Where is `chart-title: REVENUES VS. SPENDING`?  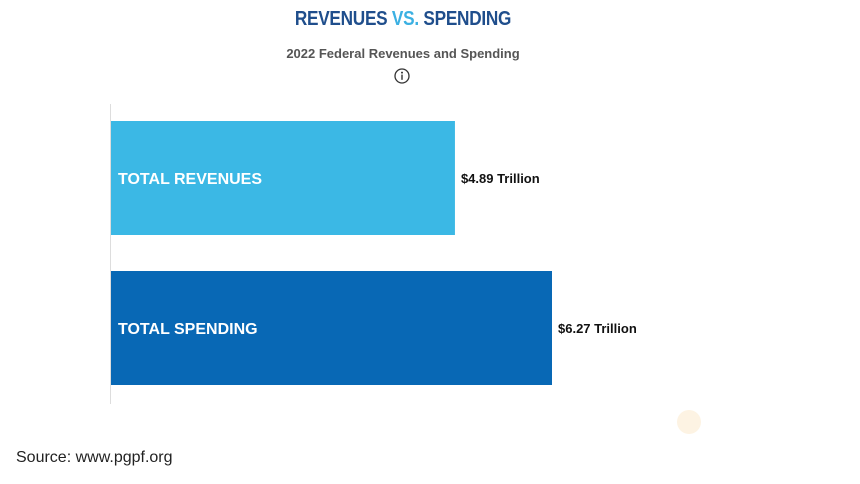
chart-title: REVENUES VS. SPENDING is located at coordinates (402, 19).